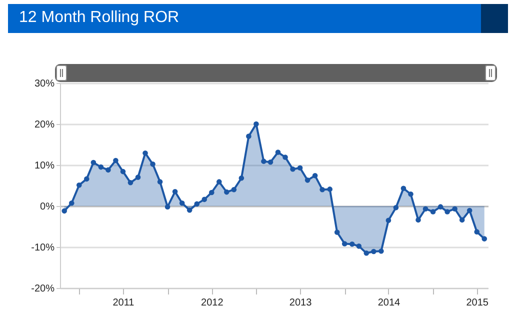  Describe the element at coordinates (477, 303) in the screenshot. I see `x-tick-label: 2015` at that location.